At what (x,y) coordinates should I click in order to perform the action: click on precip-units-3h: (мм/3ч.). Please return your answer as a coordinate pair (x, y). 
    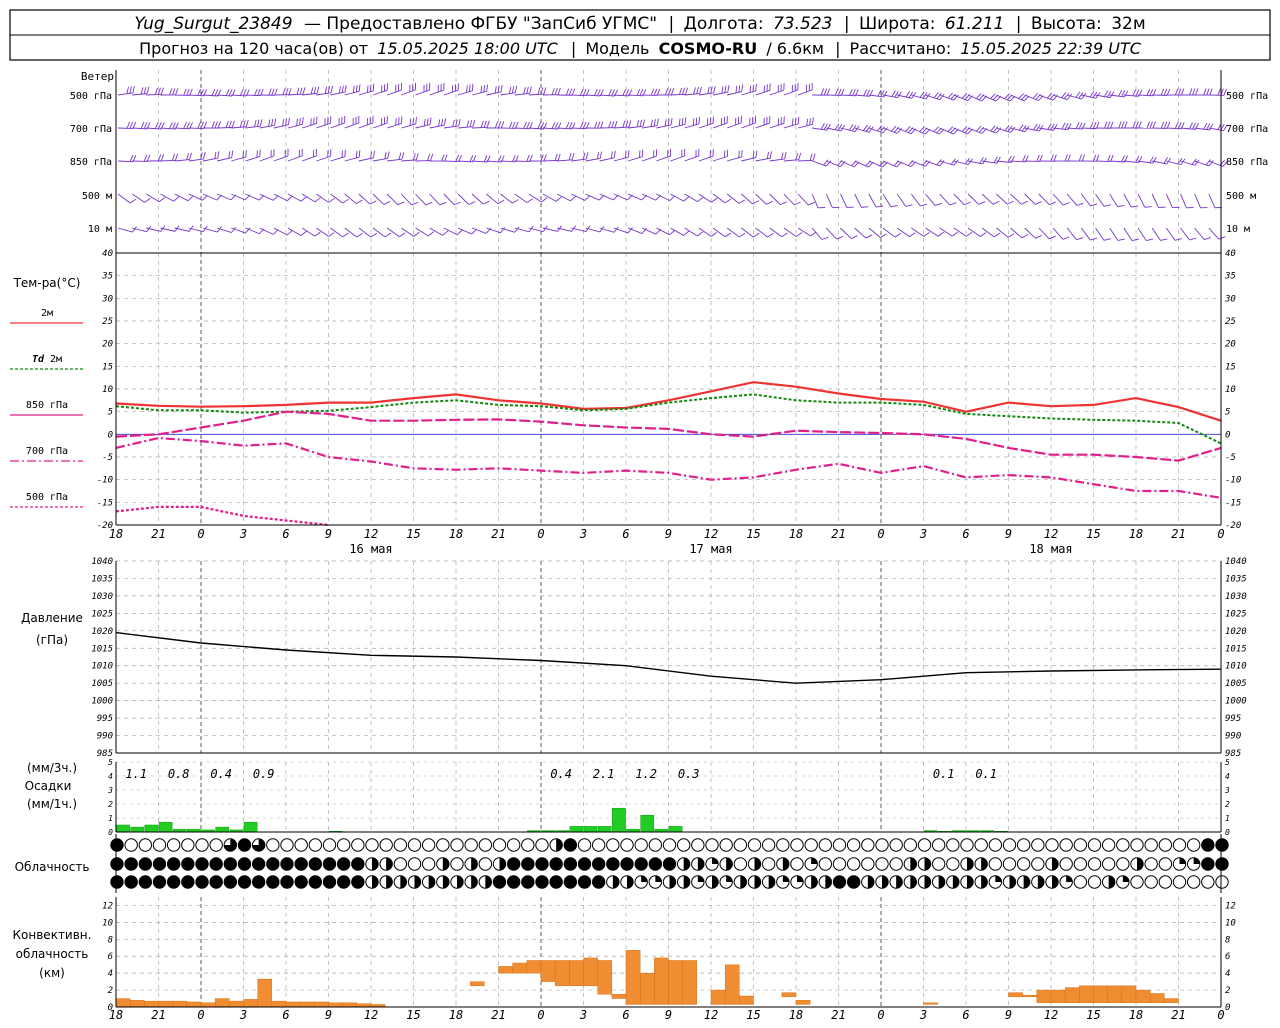
    Looking at the image, I should click on (52, 768).